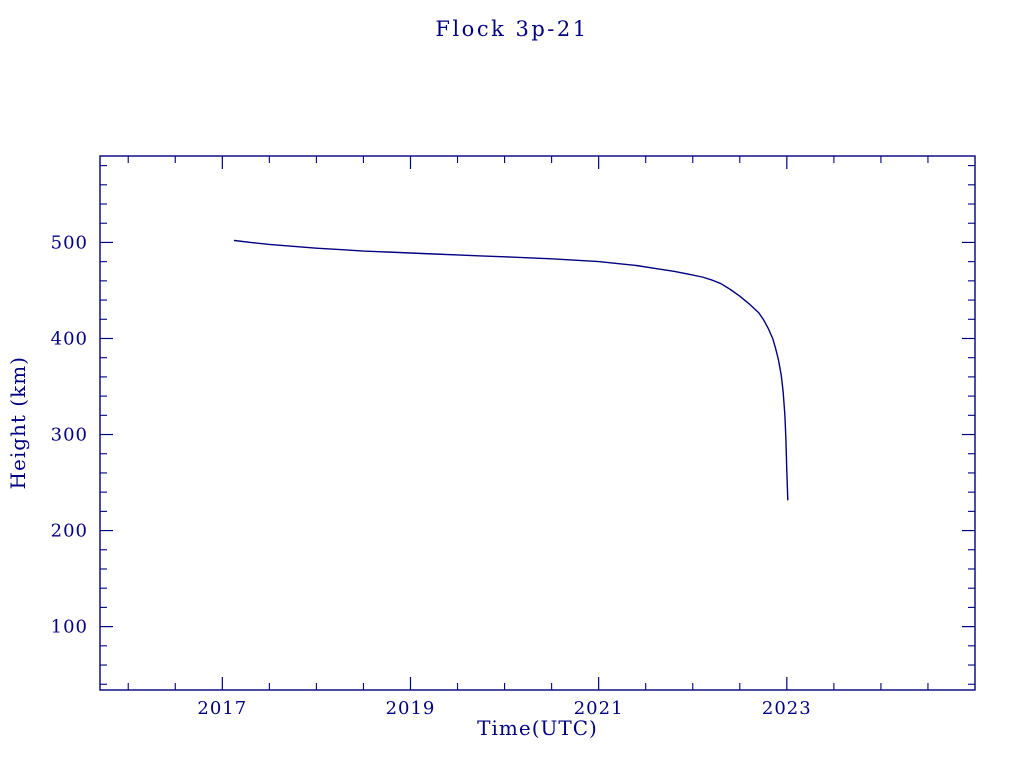 This screenshot has height=768, width=1024. Describe the element at coordinates (787, 708) in the screenshot. I see `svg-text: 2023` at that location.